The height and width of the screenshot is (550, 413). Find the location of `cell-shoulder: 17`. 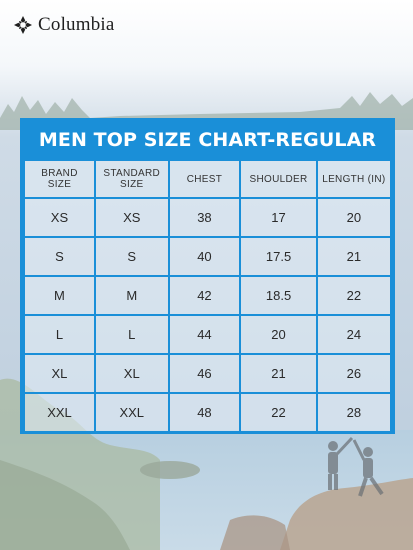

cell-shoulder: 17 is located at coordinates (278, 217).